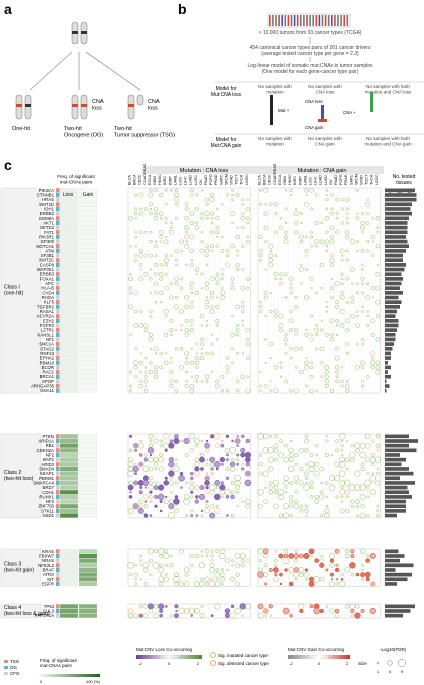 Image resolution: width=424 pixels, height=685 pixels. I want to click on gene-label: SMAD4, so click(46, 468).